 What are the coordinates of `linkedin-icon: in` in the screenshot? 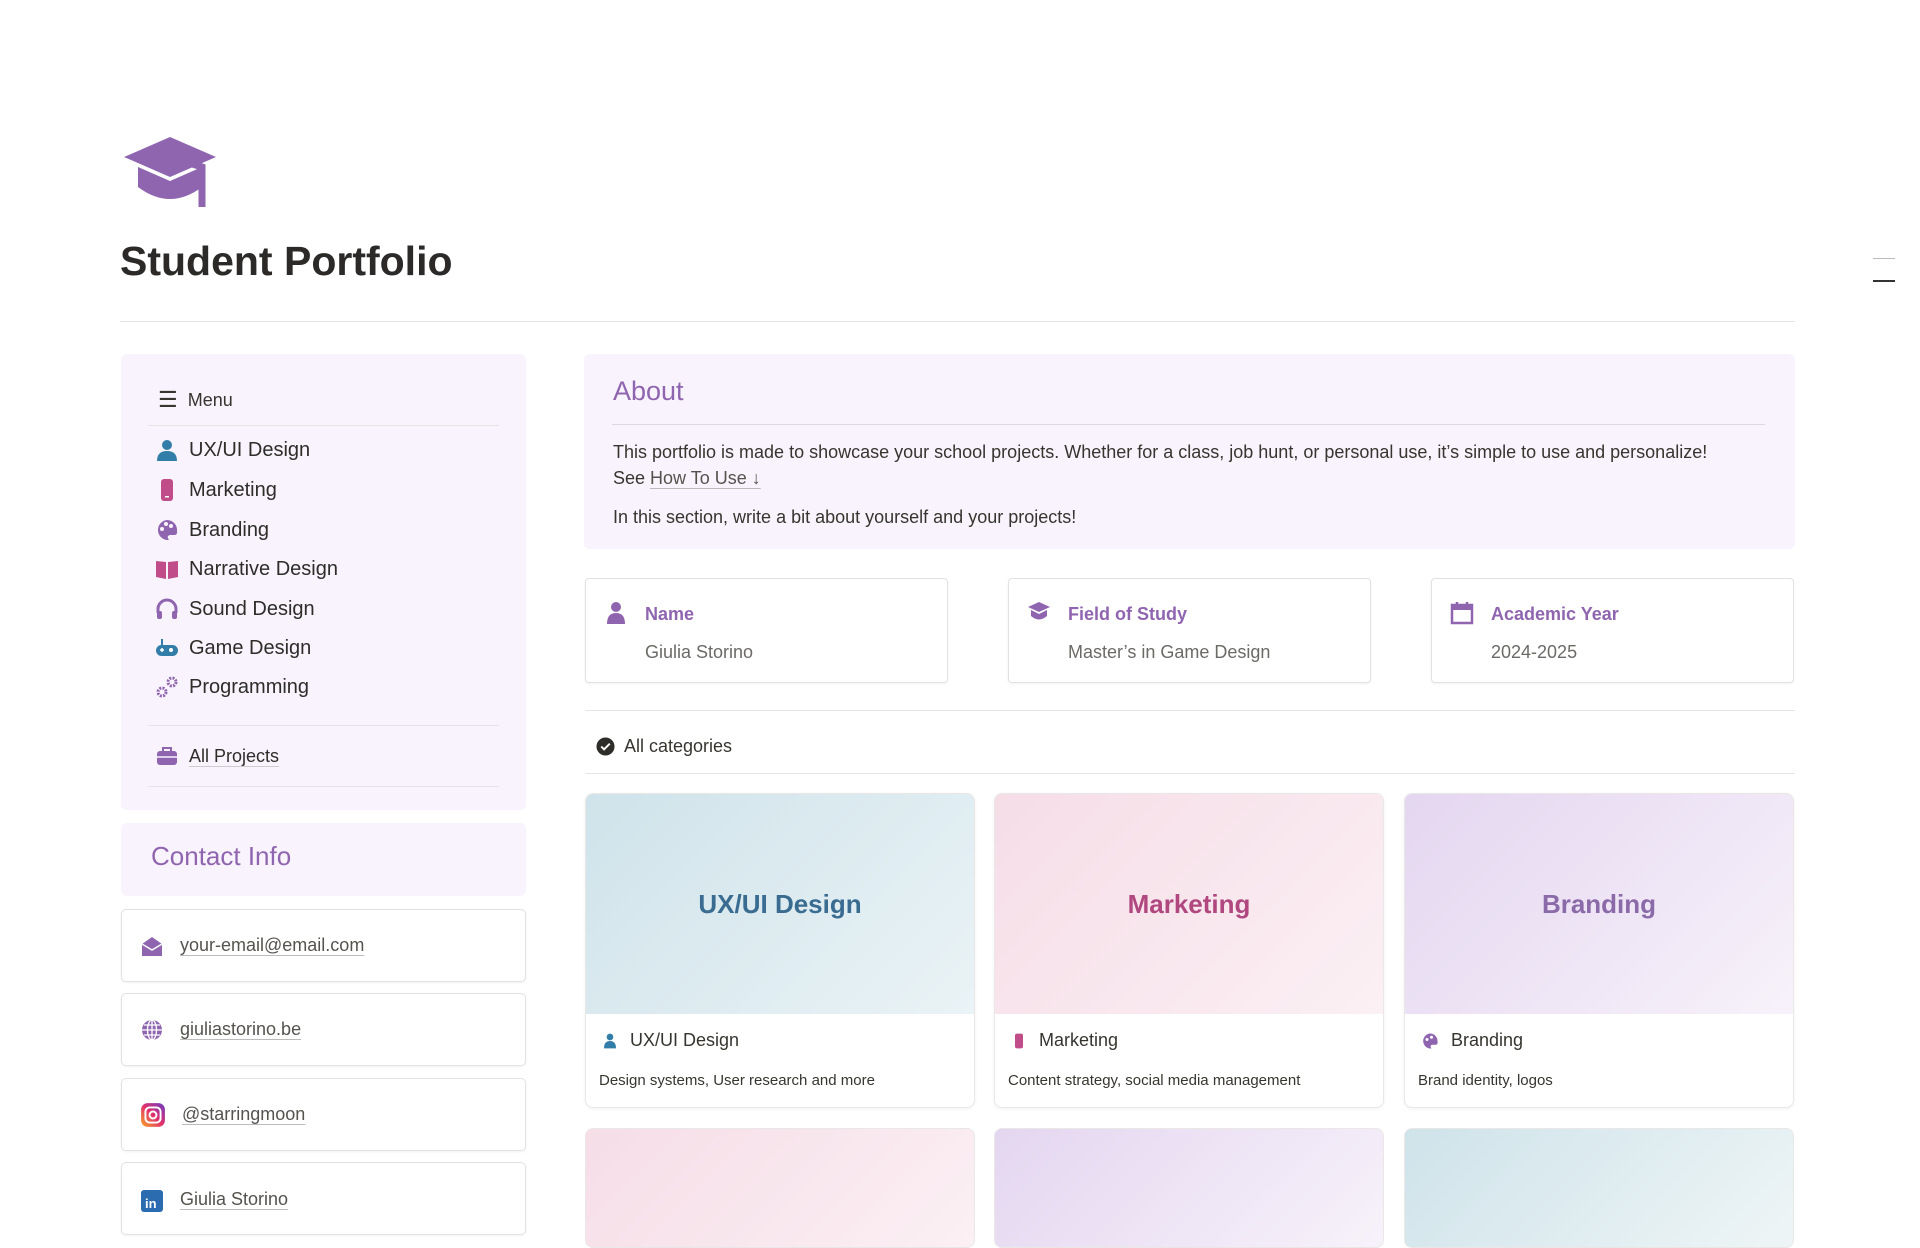 It's located at (152, 1201).